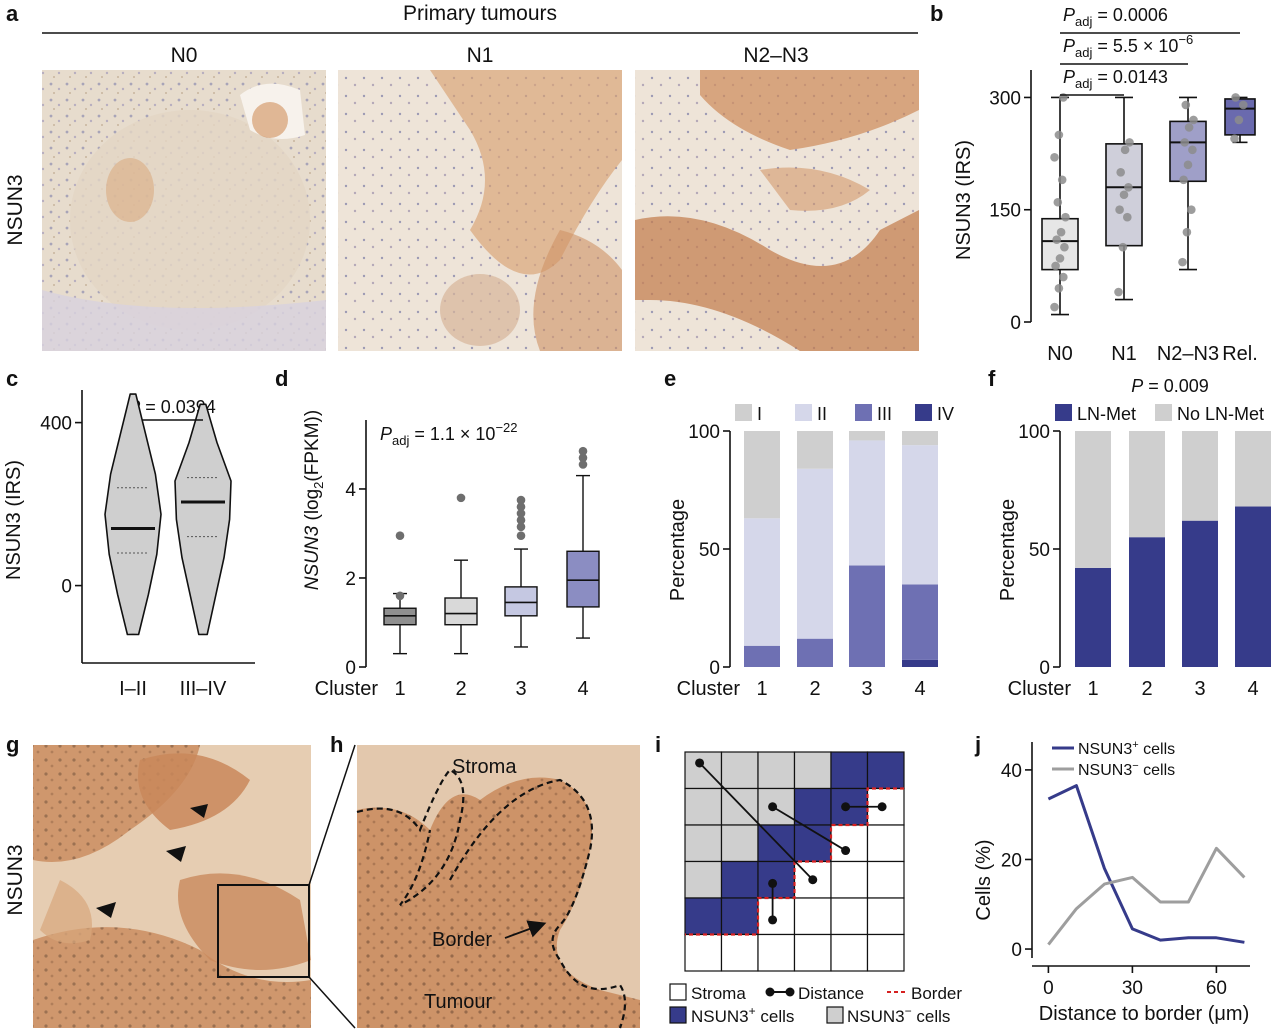 The image size is (1280, 1029). What do you see at coordinates (670, 378) in the screenshot?
I see `panel-e-letter: e` at bounding box center [670, 378].